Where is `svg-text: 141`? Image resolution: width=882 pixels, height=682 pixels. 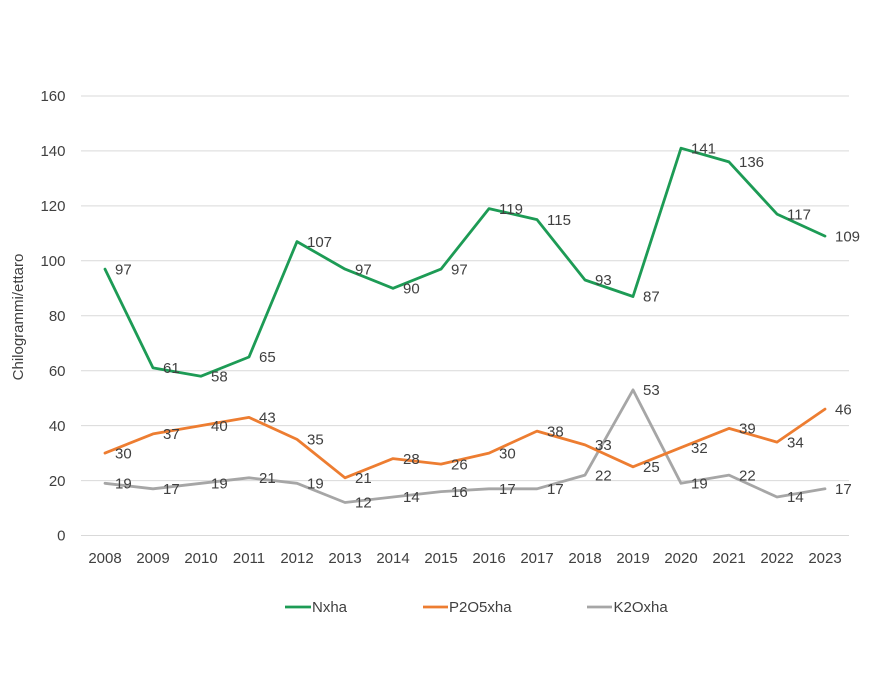 svg-text: 141 is located at coordinates (703, 148).